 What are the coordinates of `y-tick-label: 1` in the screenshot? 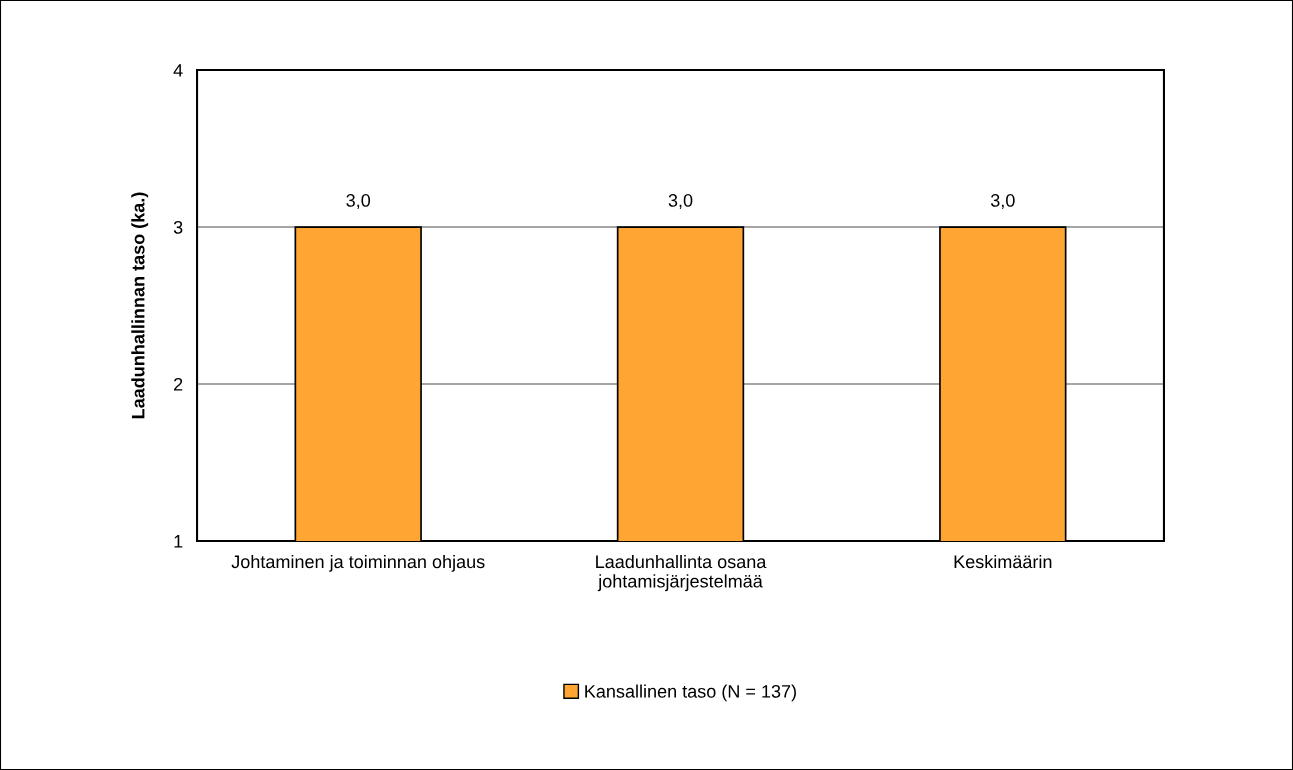 It's located at (178, 541).